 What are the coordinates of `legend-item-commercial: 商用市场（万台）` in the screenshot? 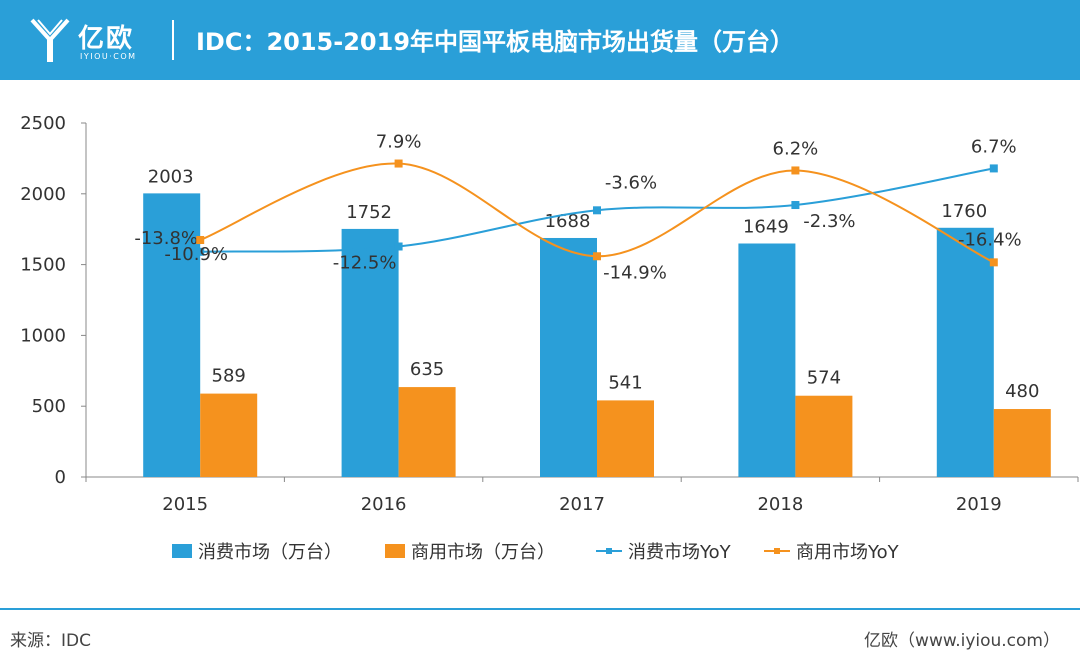 It's located at (470, 551).